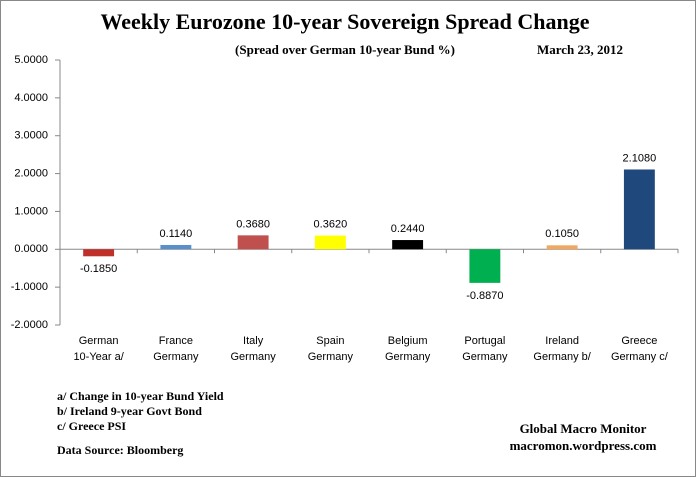 Image resolution: width=696 pixels, height=477 pixels. I want to click on x-tick-label: Greece Germany c/, so click(639, 349).